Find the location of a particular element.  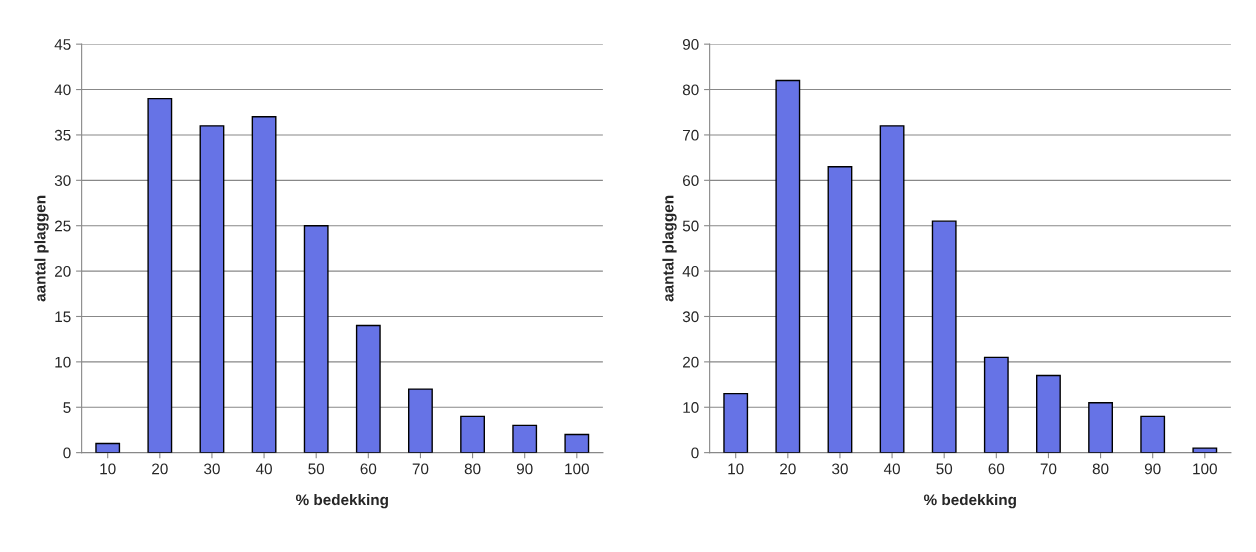

y-tick-label: 45 is located at coordinates (62, 44).